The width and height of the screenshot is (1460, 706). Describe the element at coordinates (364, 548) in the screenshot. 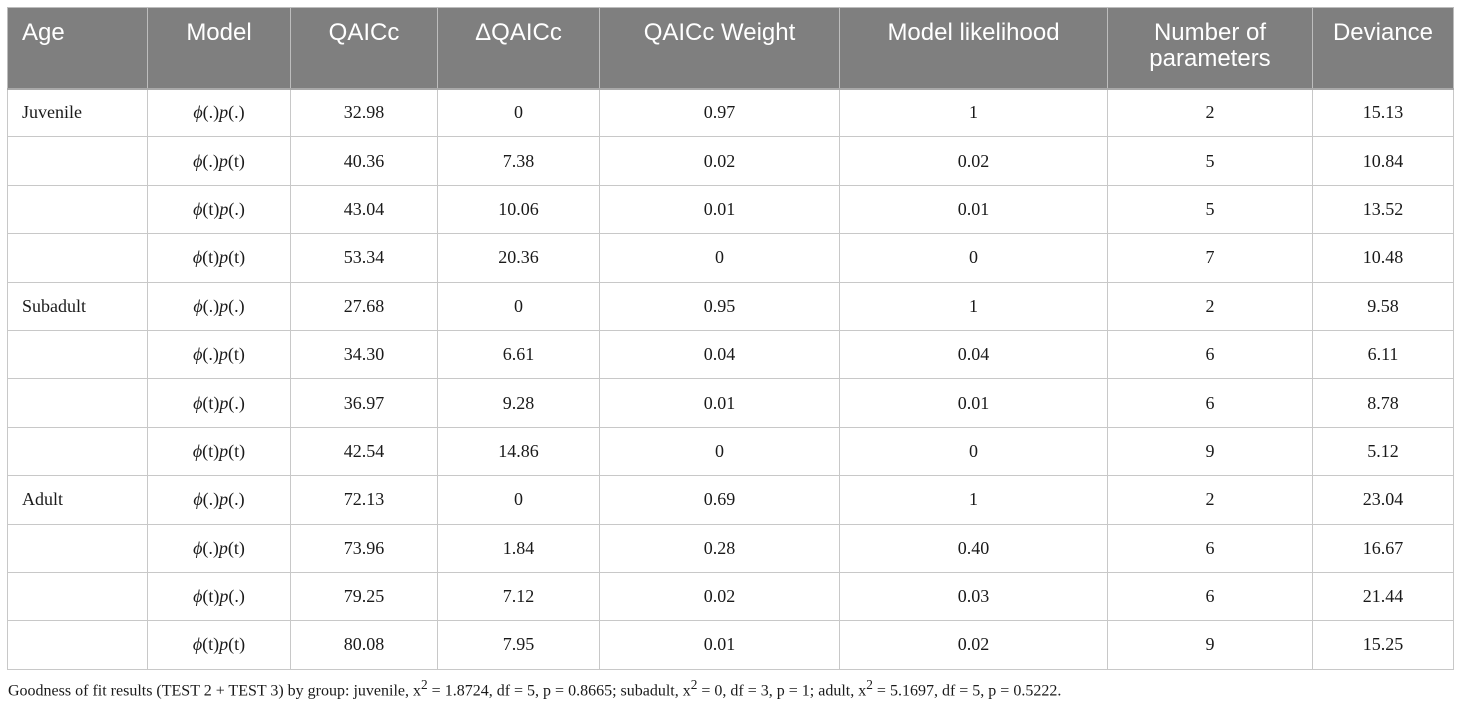

I see `qaicc-cell: 73.96` at that location.